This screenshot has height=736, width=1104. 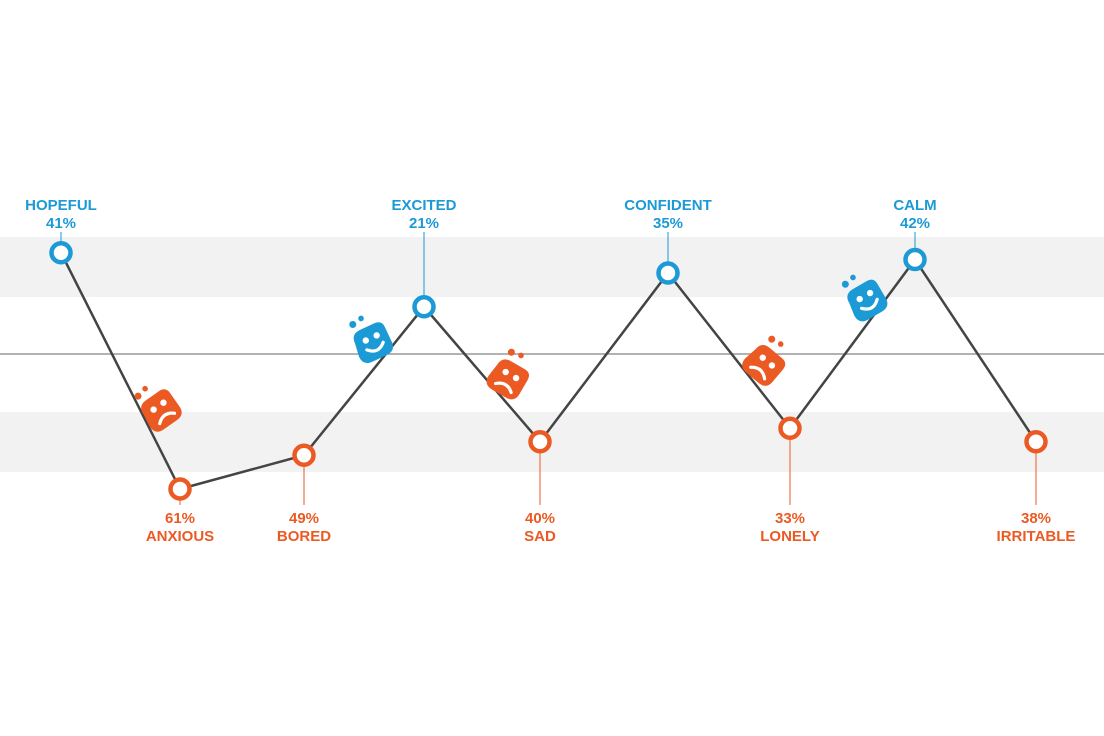 I want to click on point-value-hopeful: 41%, so click(x=61, y=223).